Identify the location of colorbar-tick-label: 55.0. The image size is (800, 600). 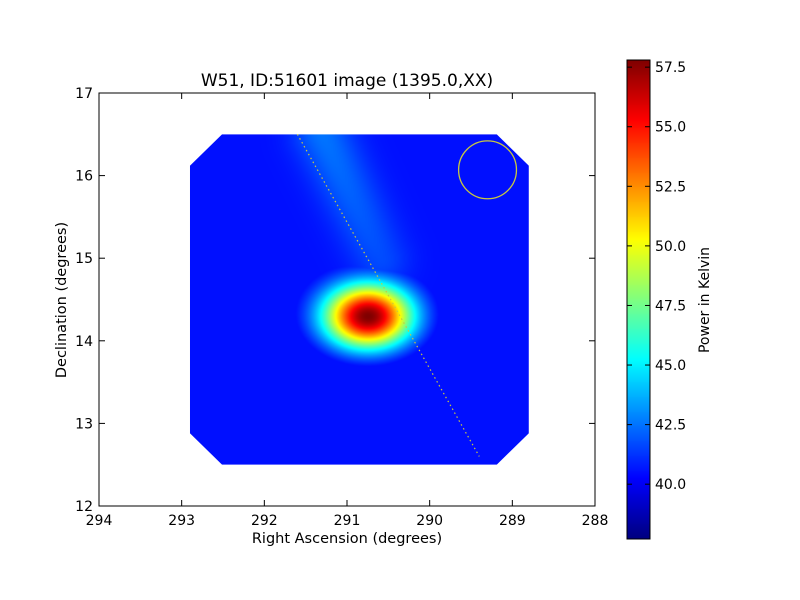
(670, 128).